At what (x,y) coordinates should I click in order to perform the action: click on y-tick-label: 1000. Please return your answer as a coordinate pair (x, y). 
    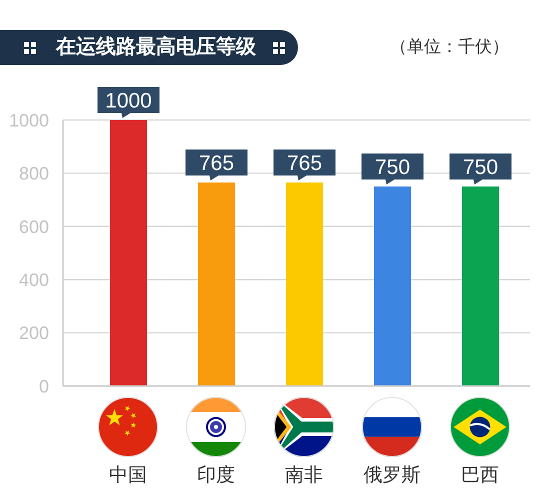
    Looking at the image, I should click on (28, 120).